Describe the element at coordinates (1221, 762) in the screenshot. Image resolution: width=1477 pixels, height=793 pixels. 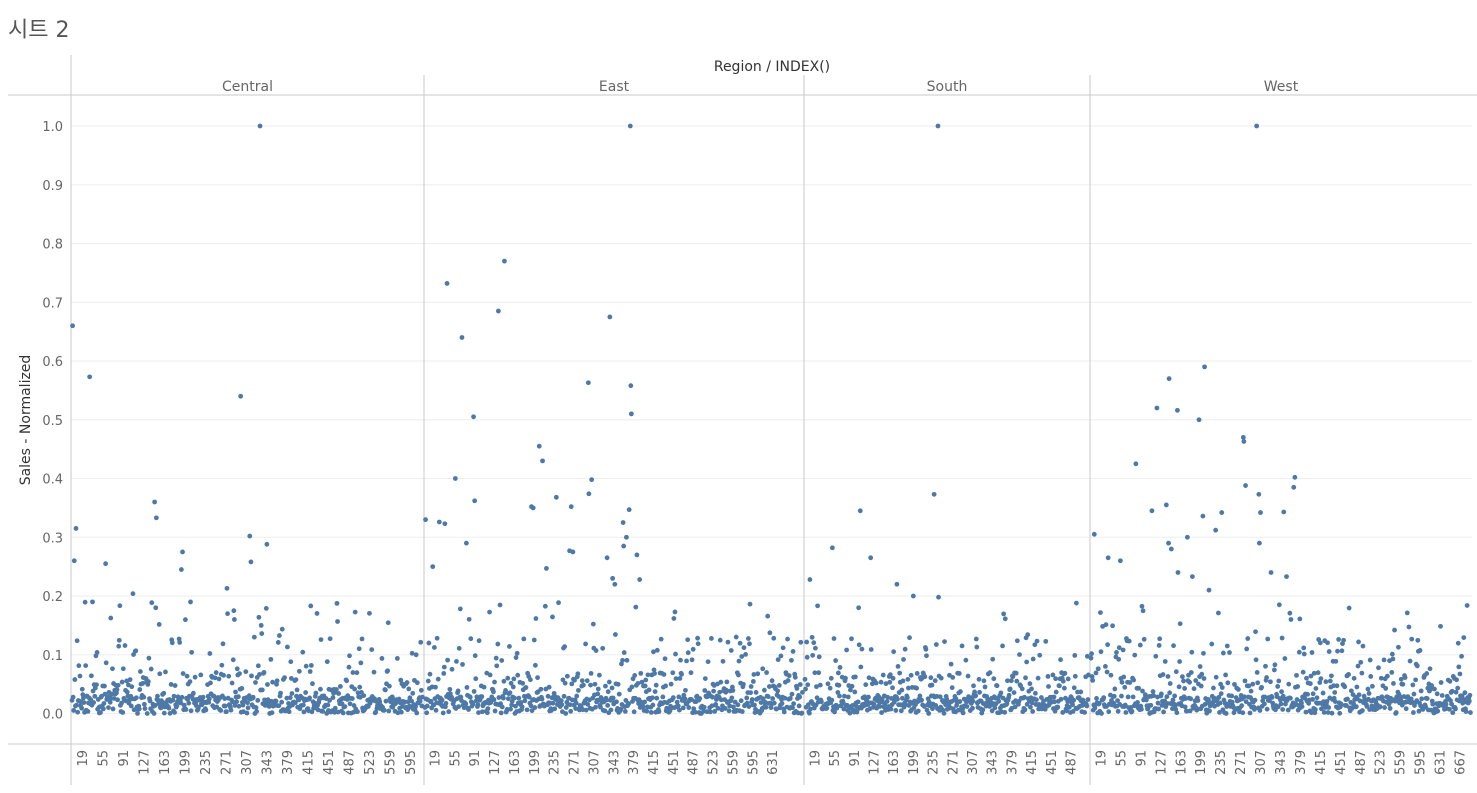
I see `x-tick-label: 235` at that location.